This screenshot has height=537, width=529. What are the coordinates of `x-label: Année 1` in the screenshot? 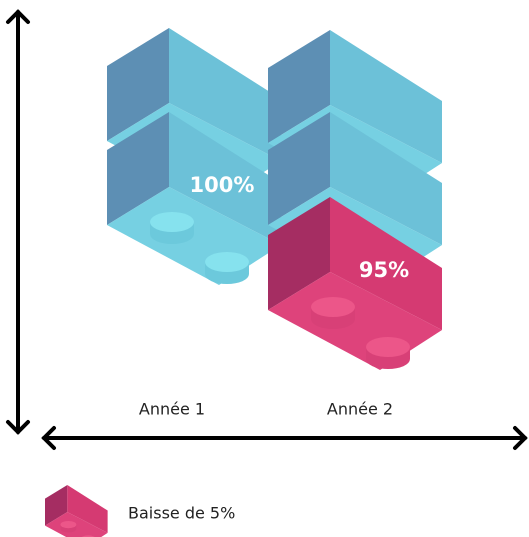 It's located at (172, 409).